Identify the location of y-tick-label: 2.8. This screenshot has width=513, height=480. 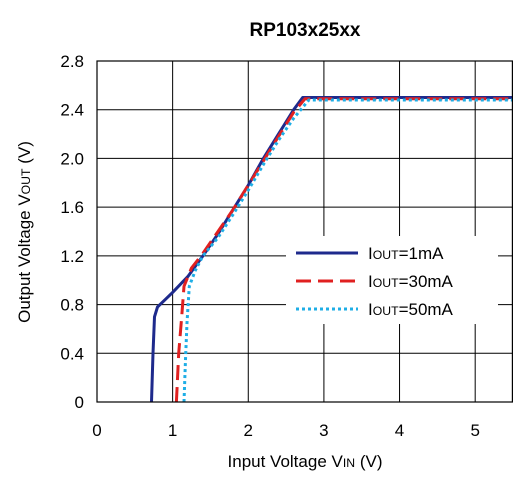
(72, 61).